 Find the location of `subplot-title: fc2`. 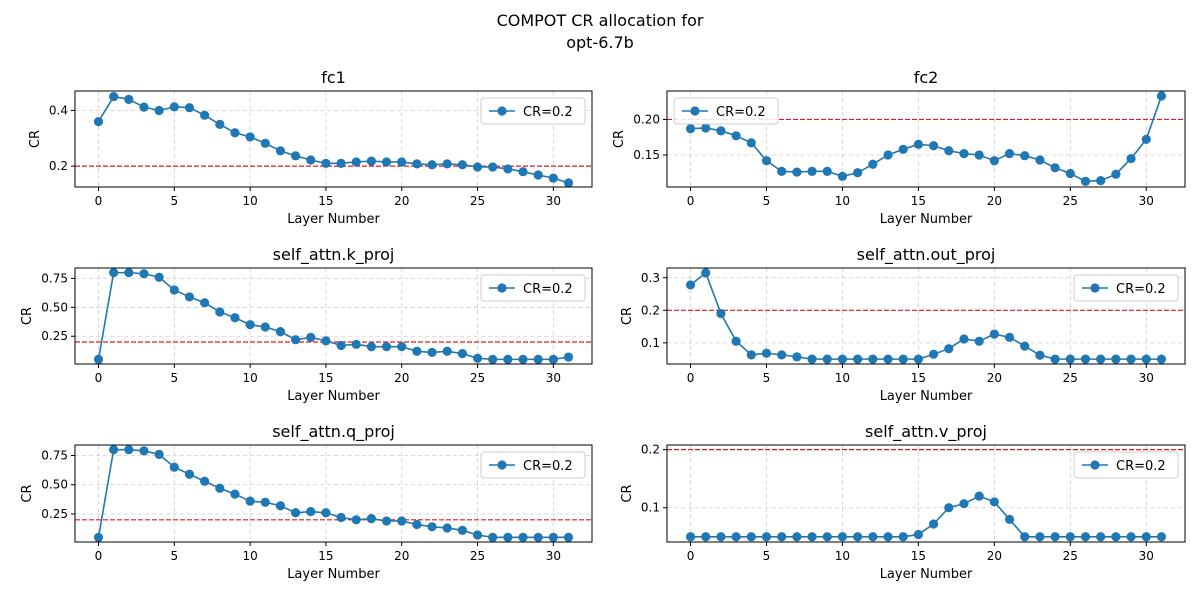

subplot-title: fc2 is located at coordinates (926, 77).